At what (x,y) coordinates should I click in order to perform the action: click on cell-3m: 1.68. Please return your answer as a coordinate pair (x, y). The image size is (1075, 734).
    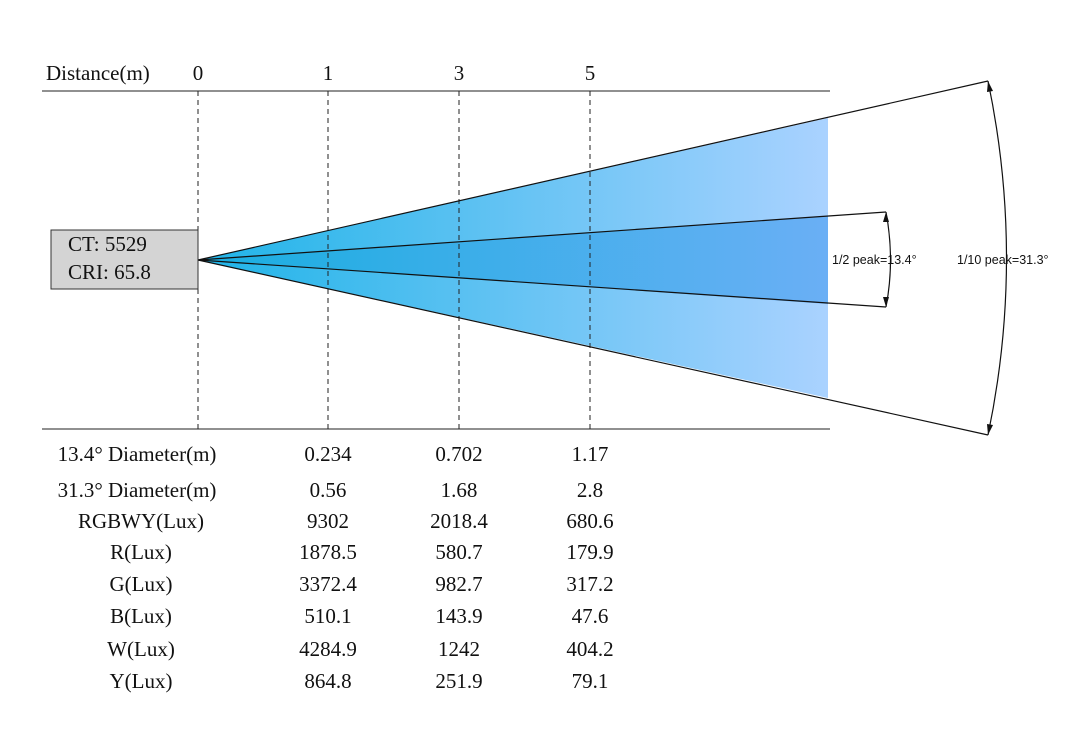
    Looking at the image, I should click on (459, 490).